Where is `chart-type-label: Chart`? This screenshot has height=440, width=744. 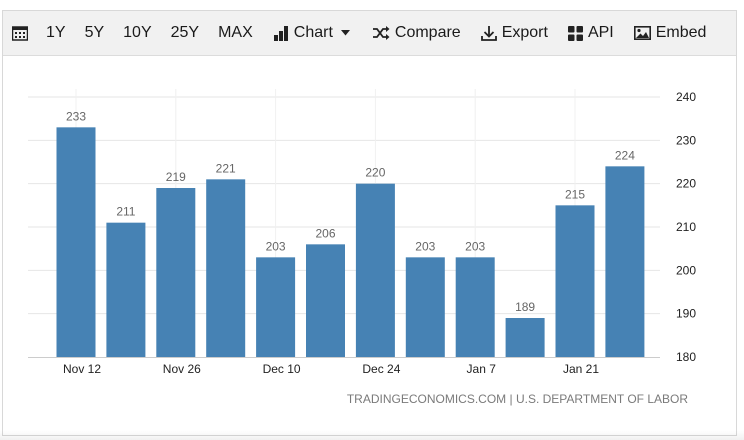
chart-type-label: Chart is located at coordinates (313, 32).